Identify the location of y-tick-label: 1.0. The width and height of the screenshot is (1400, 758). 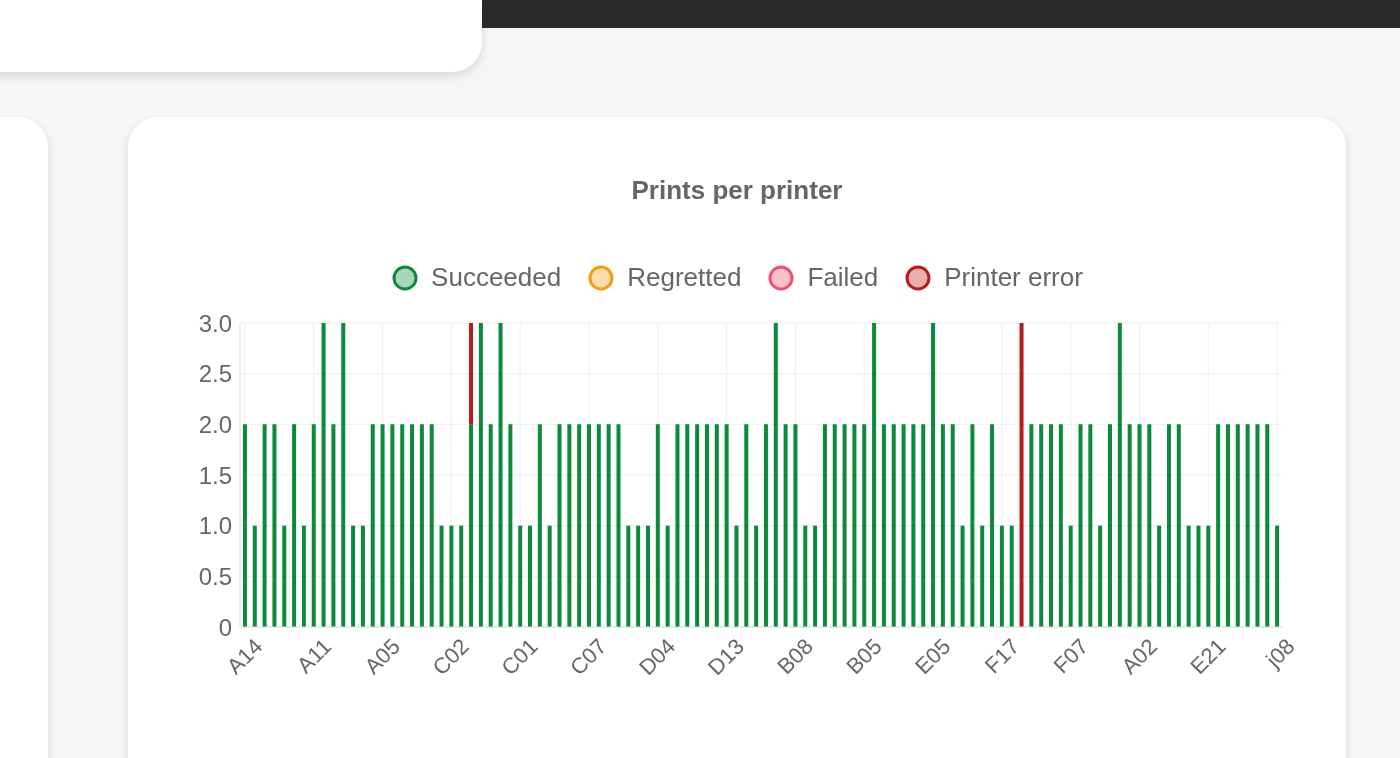
(215, 526).